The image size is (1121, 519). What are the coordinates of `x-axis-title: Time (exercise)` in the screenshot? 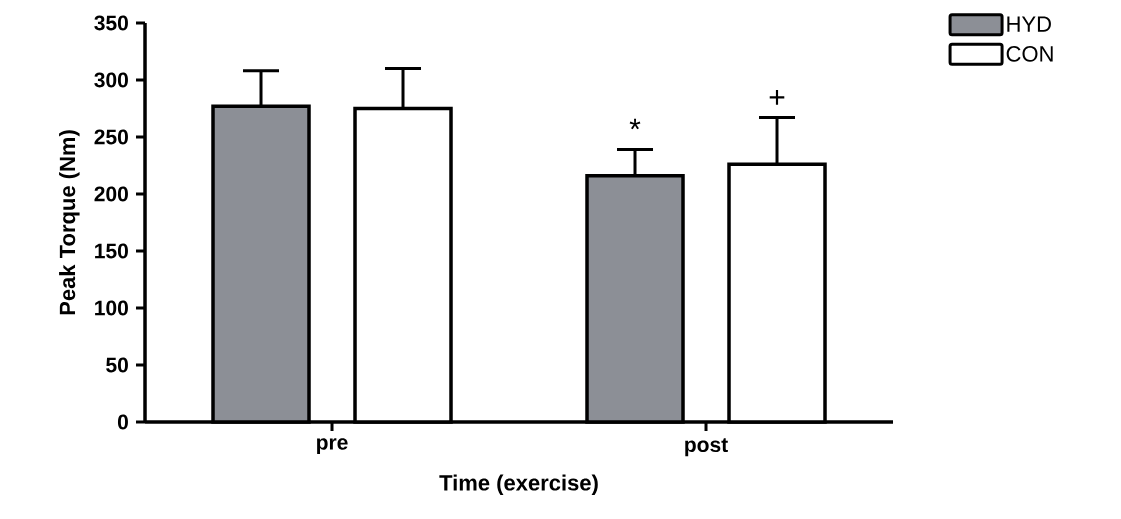 It's located at (518, 484).